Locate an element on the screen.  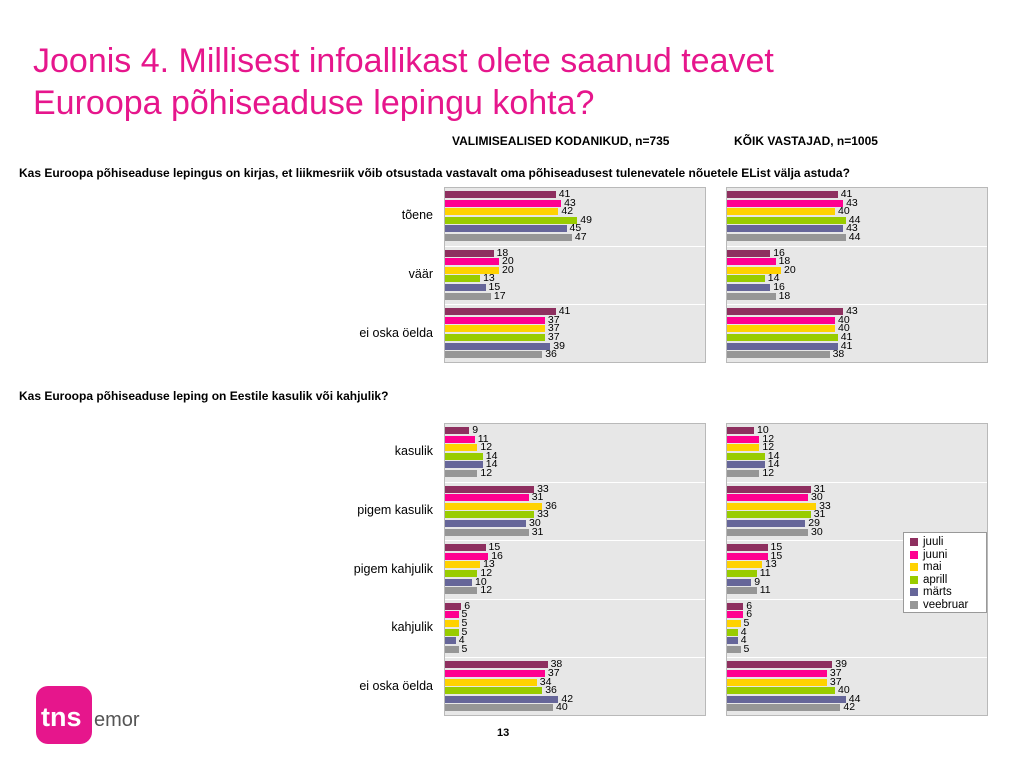
legend-item-veebruar: veebruar is located at coordinates (948, 605).